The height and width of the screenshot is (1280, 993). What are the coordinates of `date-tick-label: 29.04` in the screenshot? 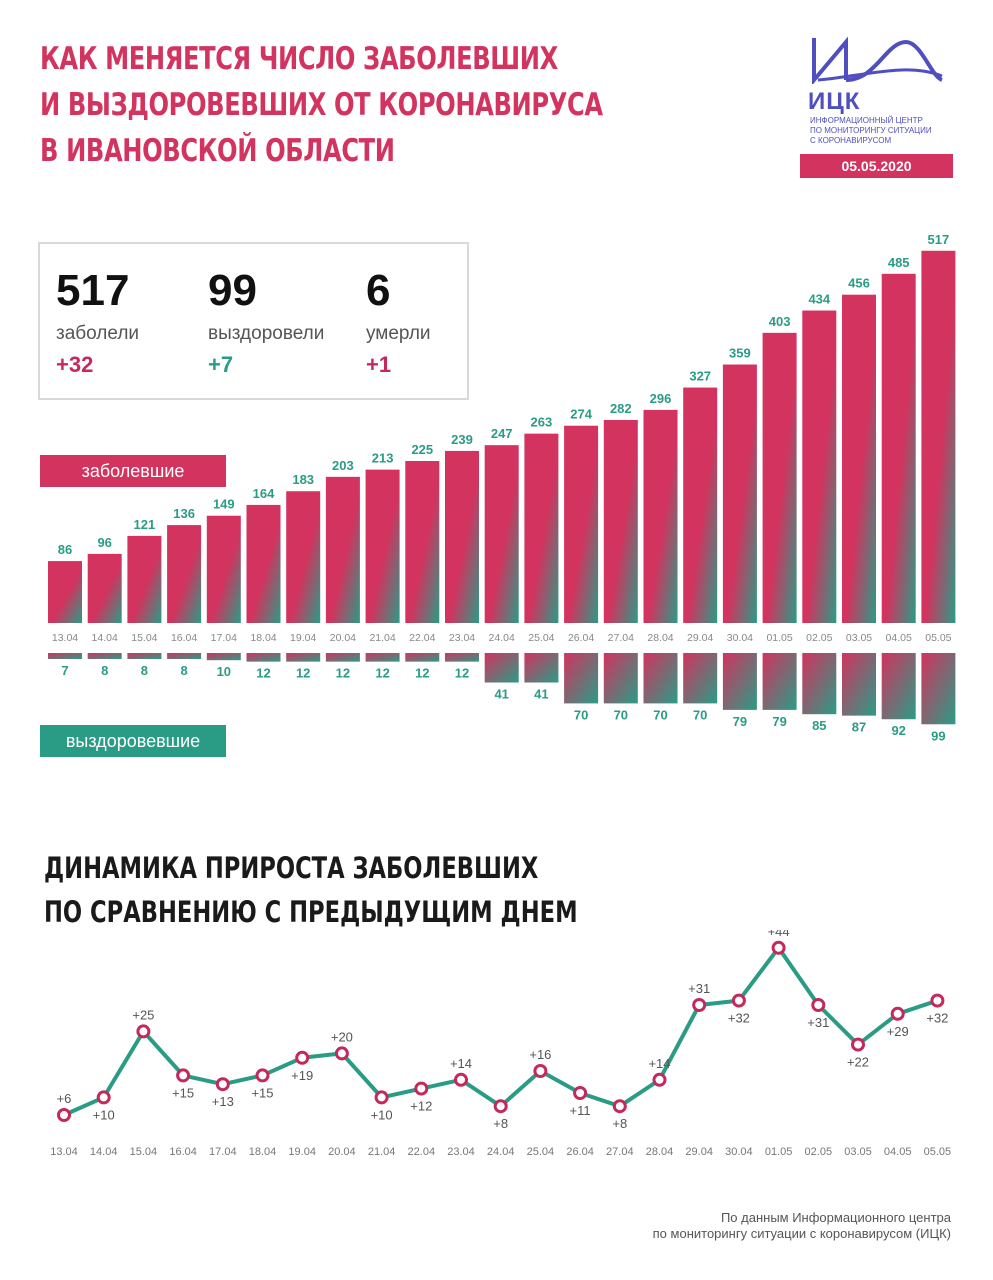 It's located at (700, 638).